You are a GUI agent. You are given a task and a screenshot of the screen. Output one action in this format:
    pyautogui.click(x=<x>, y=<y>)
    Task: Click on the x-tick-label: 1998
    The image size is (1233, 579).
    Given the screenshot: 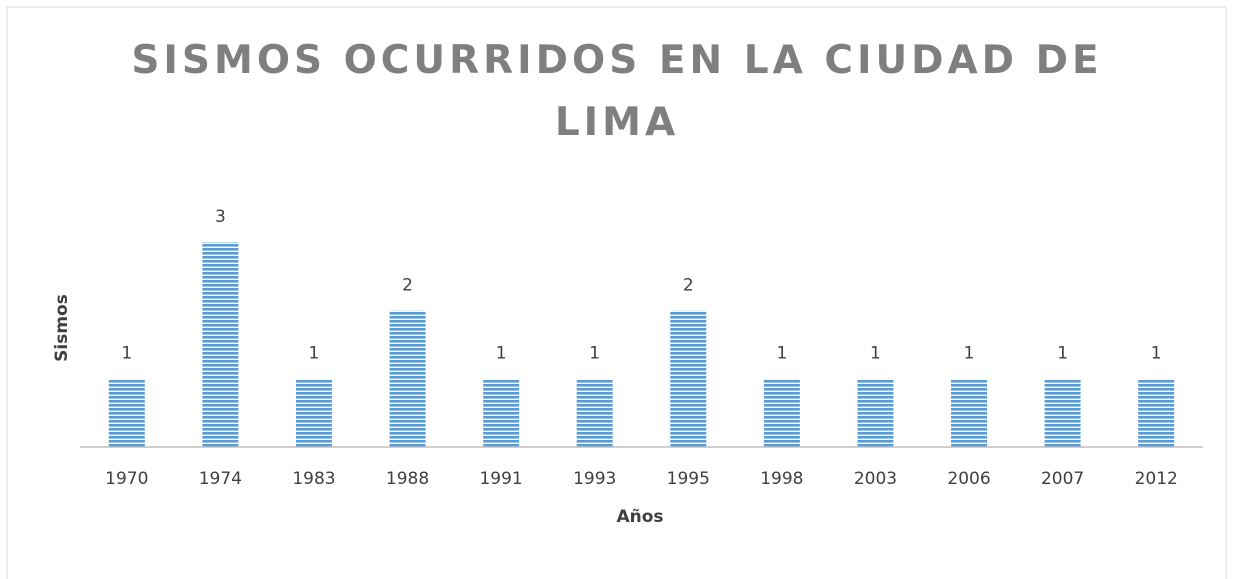 What is the action you would take?
    pyautogui.click(x=781, y=479)
    